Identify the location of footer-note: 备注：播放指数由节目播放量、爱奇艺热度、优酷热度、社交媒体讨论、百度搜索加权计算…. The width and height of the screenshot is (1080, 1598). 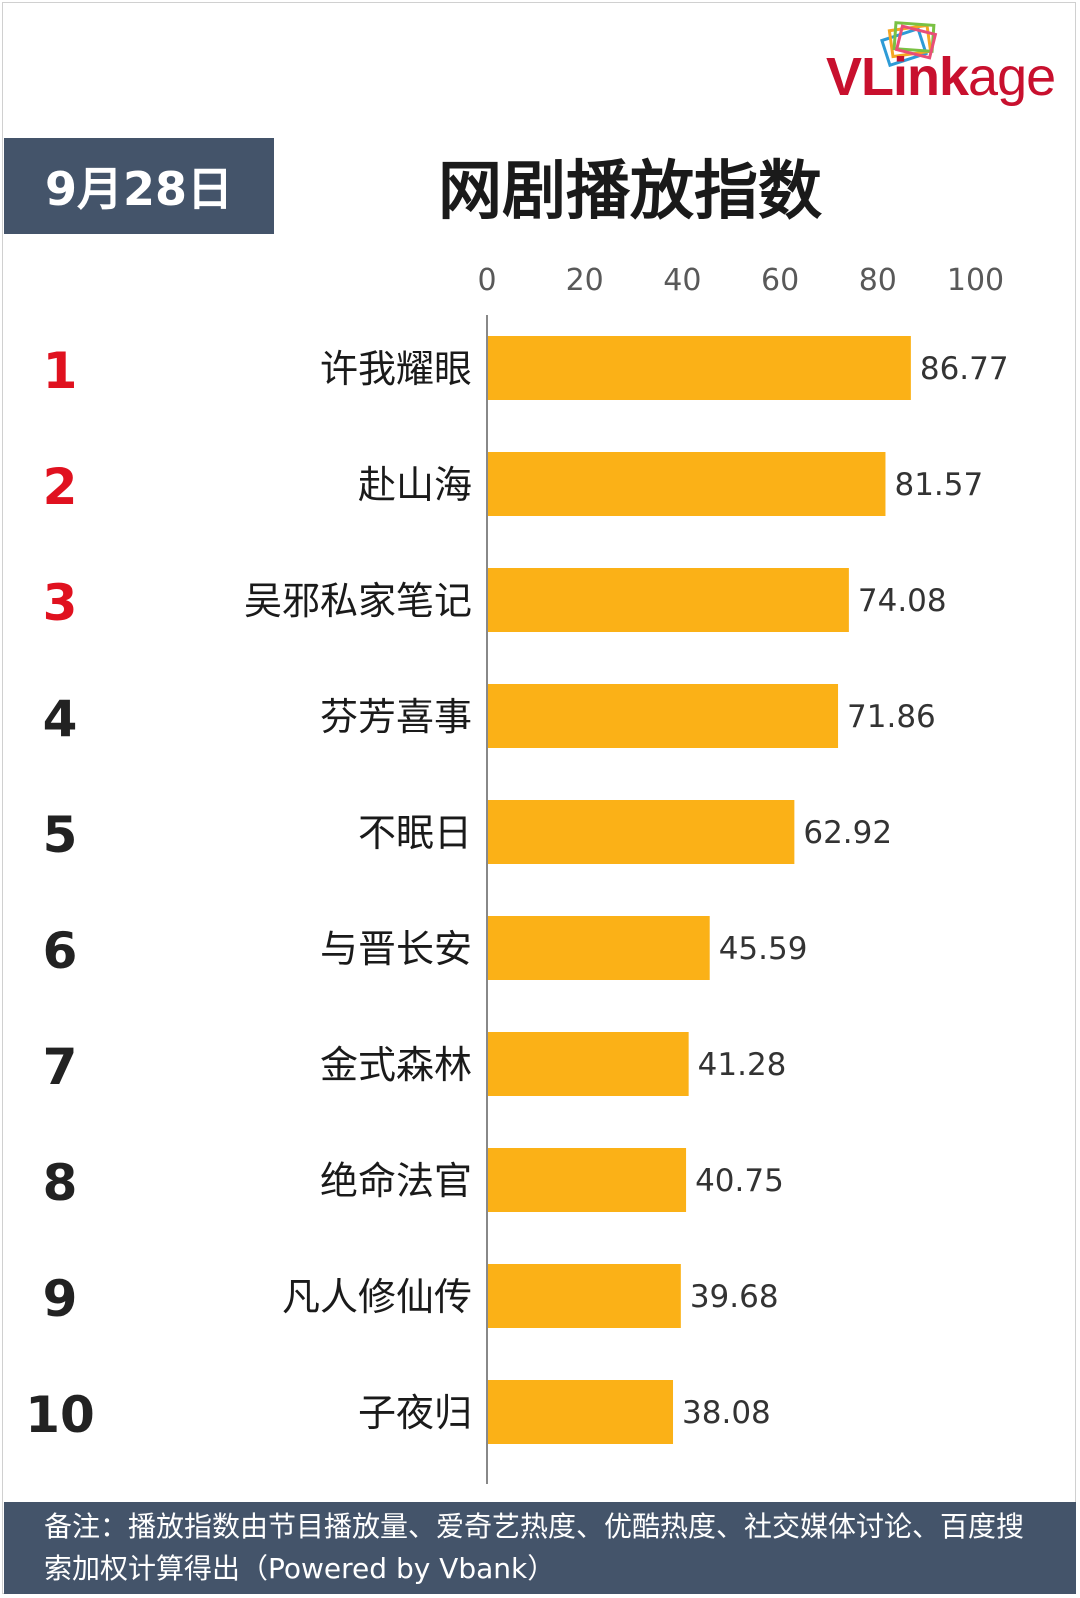
(540, 1548).